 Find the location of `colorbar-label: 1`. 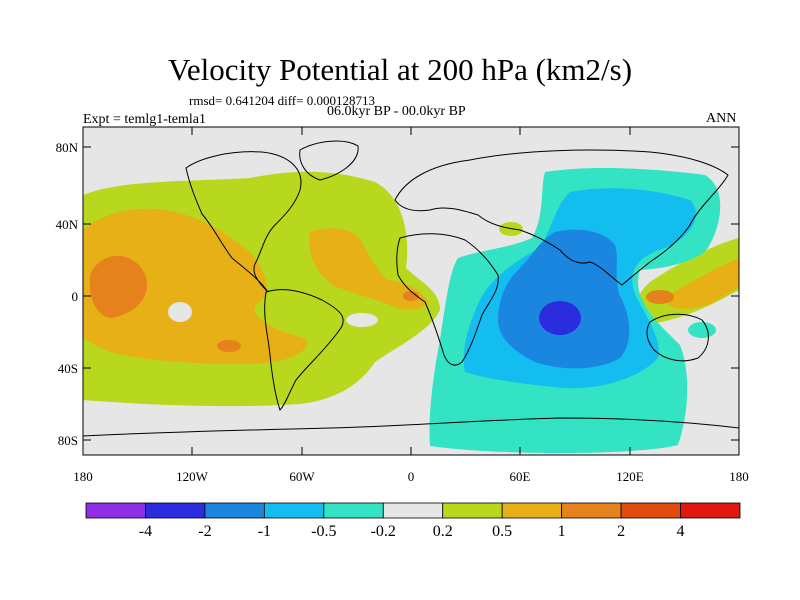

colorbar-label: 1 is located at coordinates (562, 531).